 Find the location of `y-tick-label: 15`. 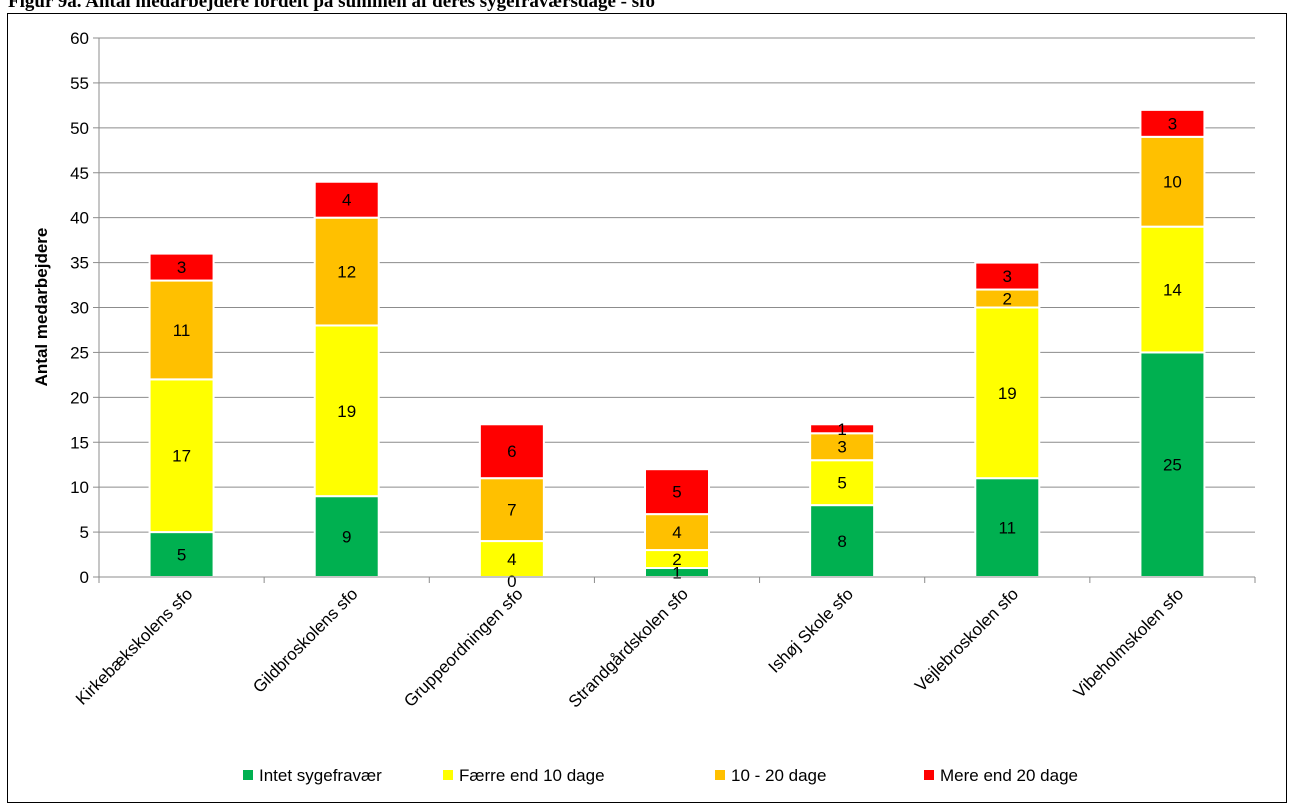

y-tick-label: 15 is located at coordinates (79, 442).